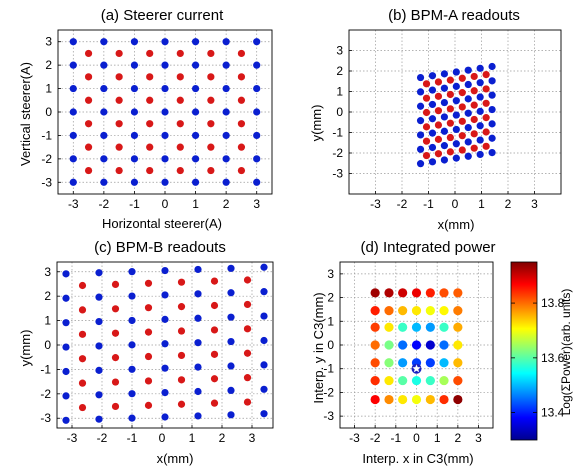  What do you see at coordinates (428, 204) in the screenshot?
I see `panel-b-xtick-label: -1` at bounding box center [428, 204].